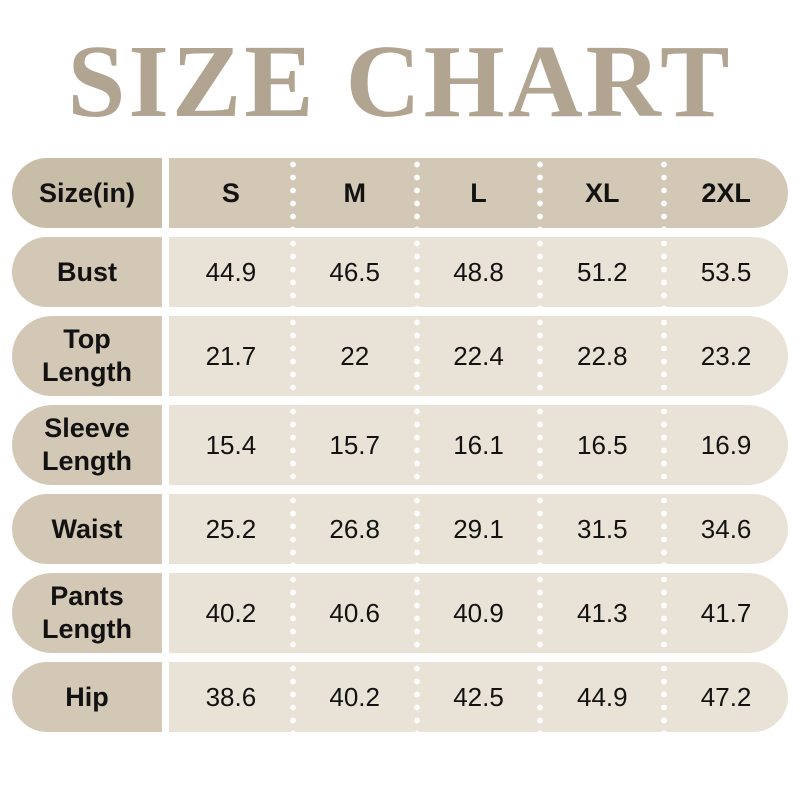 This screenshot has height=800, width=800. I want to click on value-cell: 40.6, so click(353, 613).